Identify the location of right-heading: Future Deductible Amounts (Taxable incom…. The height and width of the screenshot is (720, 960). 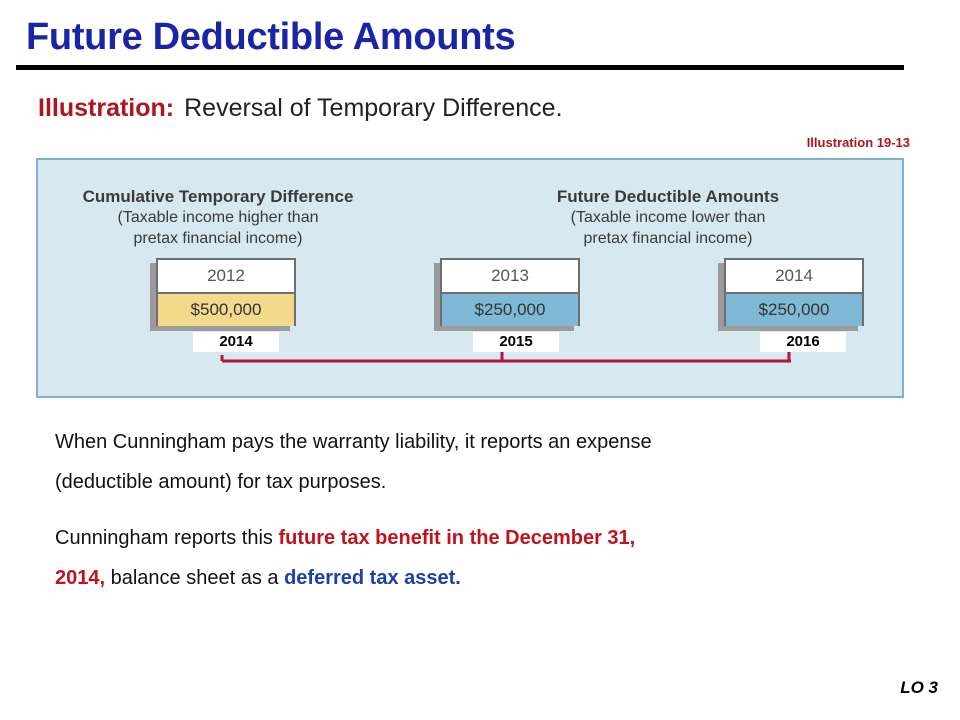
(668, 217).